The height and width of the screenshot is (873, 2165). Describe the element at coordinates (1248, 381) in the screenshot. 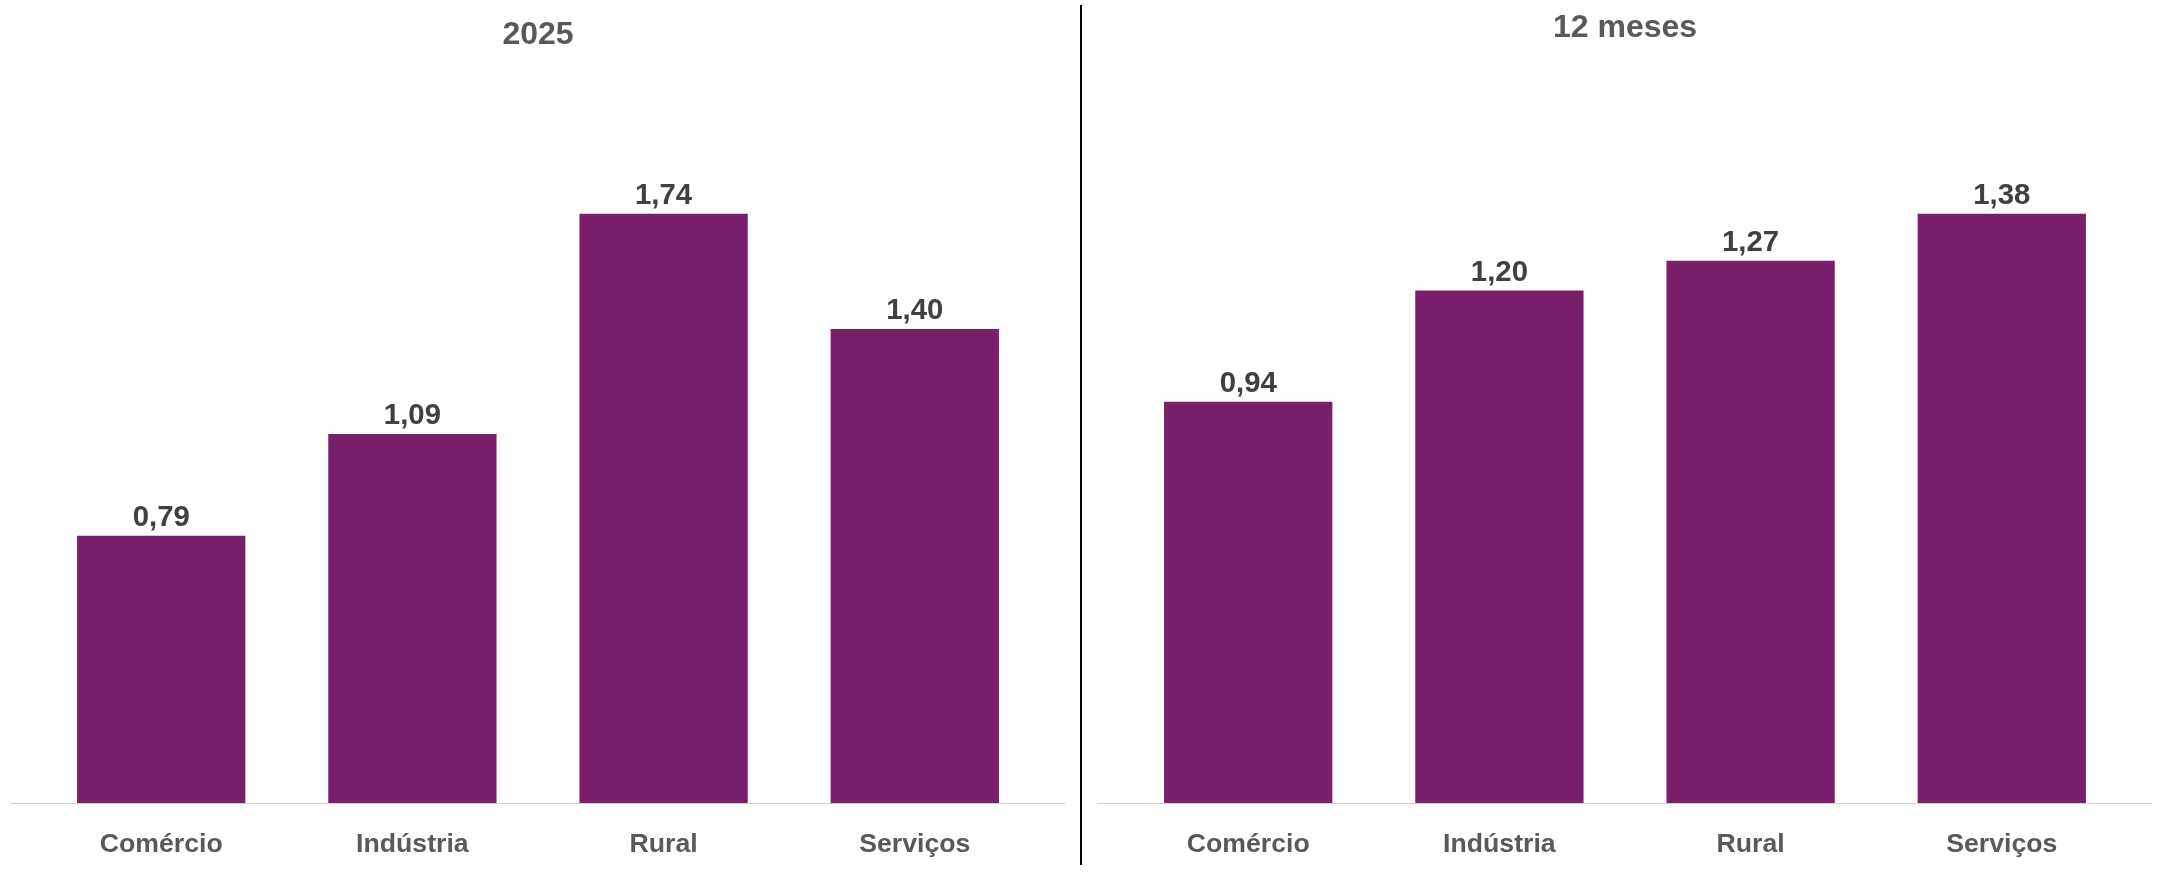

I see `data-label: 0,94` at that location.